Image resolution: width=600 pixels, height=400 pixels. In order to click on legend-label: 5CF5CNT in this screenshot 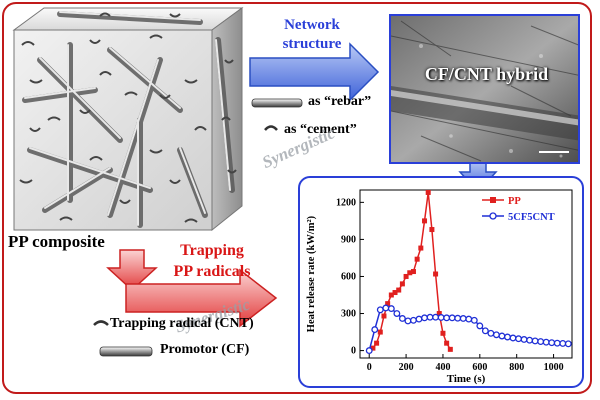, I will do `click(531, 217)`.